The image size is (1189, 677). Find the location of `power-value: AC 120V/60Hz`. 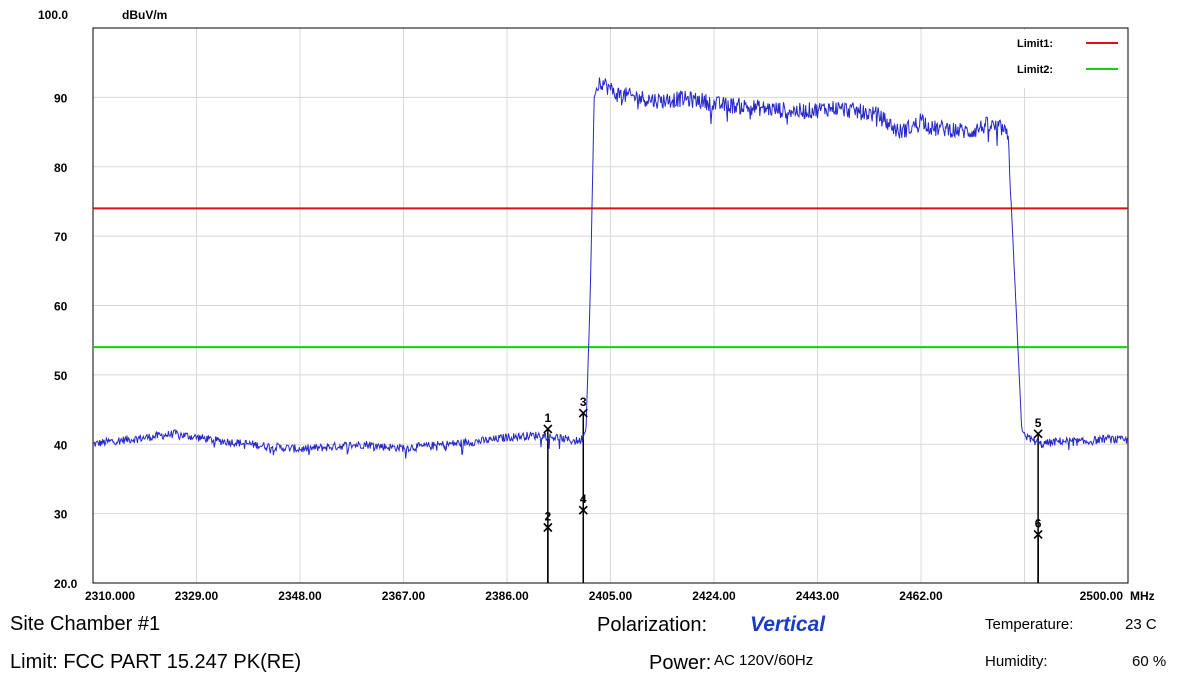

power-value: AC 120V/60Hz is located at coordinates (764, 660).